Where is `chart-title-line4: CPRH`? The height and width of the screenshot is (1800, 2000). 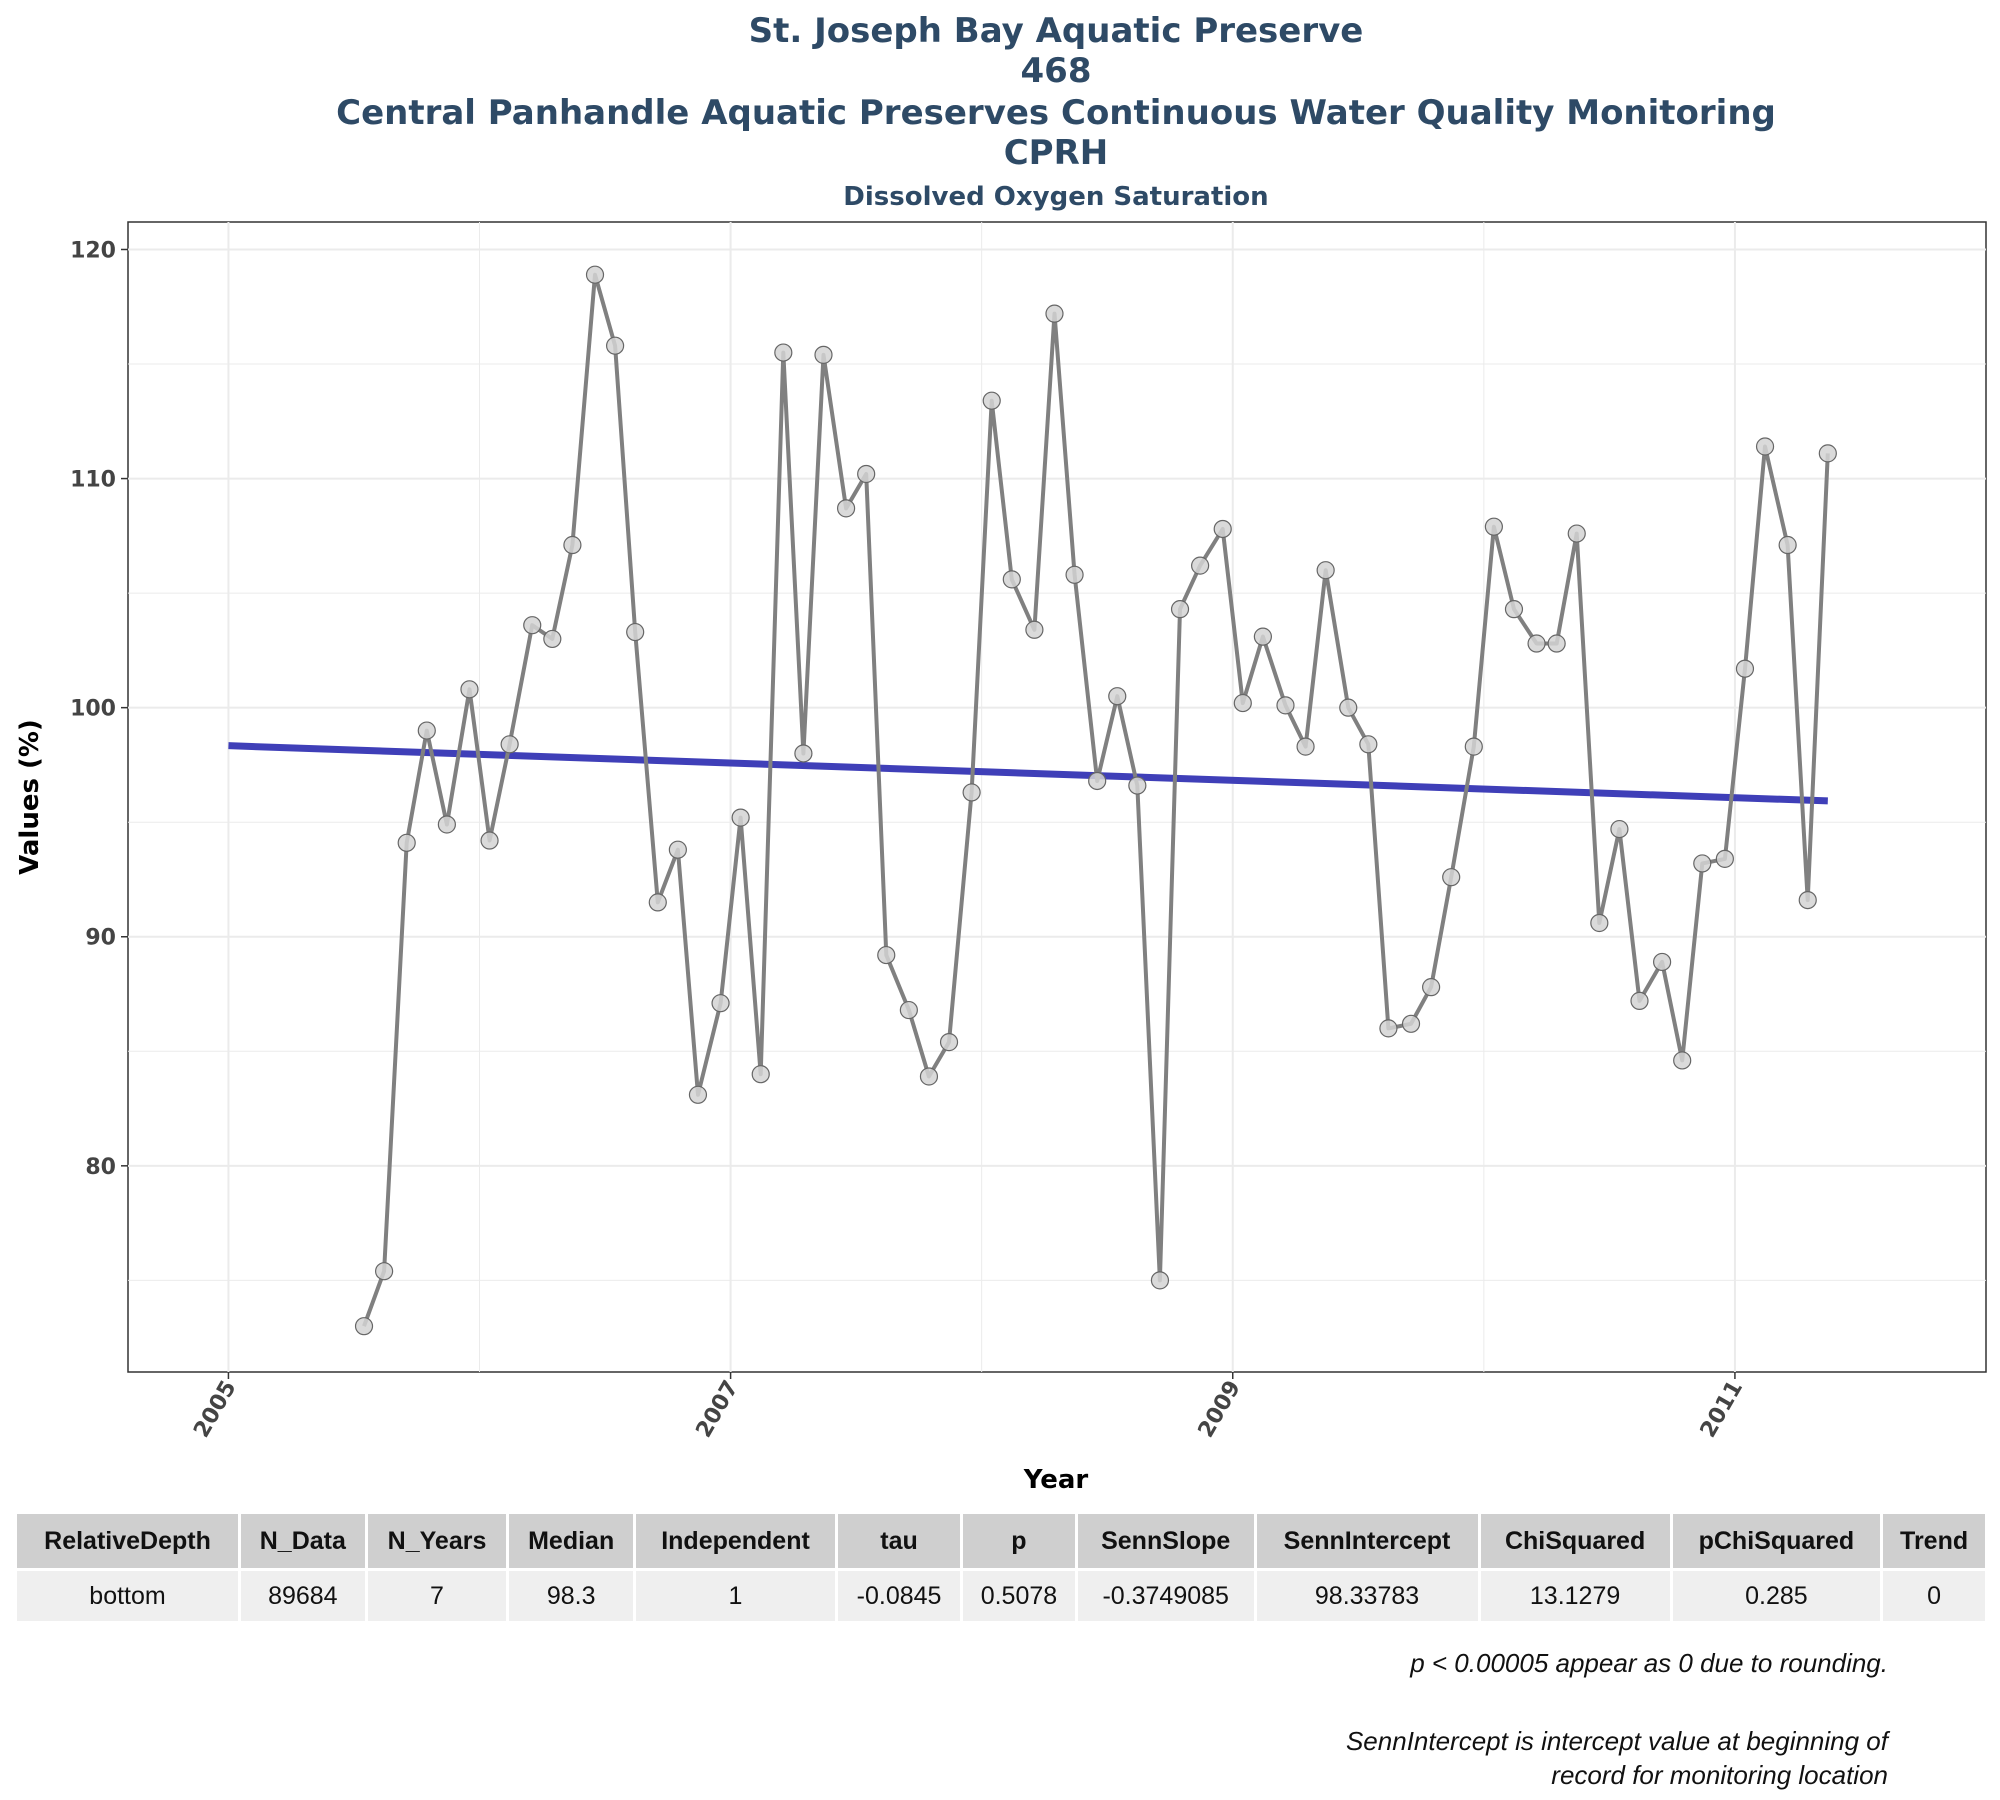 chart-title-line4: CPRH is located at coordinates (1056, 153).